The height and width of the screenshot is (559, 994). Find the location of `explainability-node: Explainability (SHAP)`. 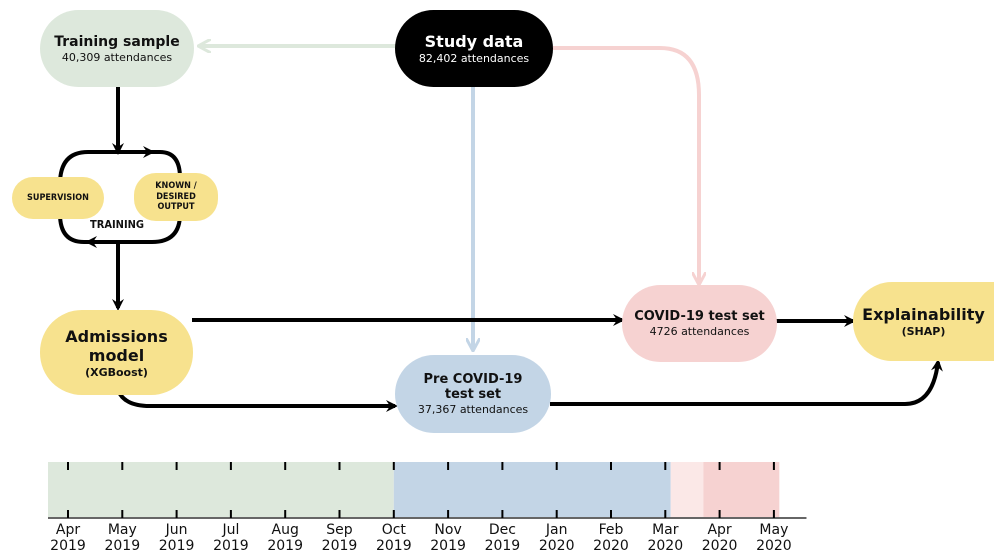

explainability-node: Explainability (SHAP) is located at coordinates (923, 321).